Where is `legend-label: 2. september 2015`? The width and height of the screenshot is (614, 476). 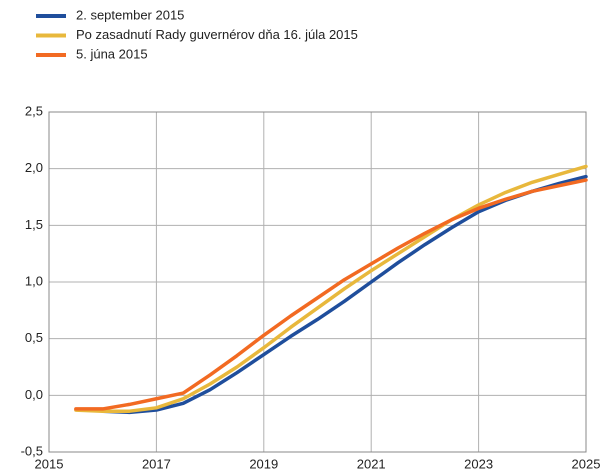
legend-label: 2. september 2015 is located at coordinates (130, 14).